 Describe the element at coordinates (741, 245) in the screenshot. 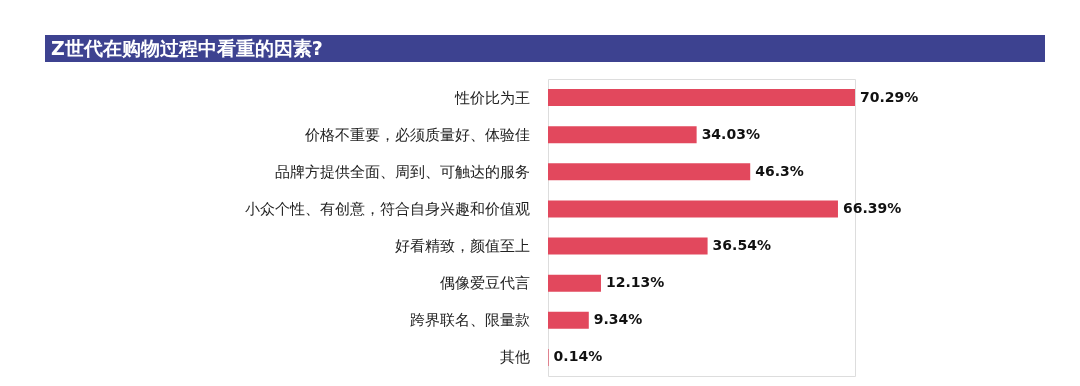

I see `data-label: 36.54%` at that location.